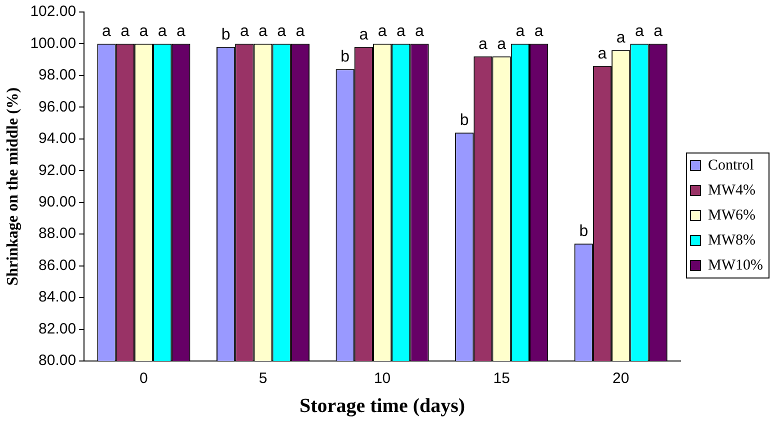 The image size is (781, 423). I want to click on legend-label: MW4%, so click(732, 190).